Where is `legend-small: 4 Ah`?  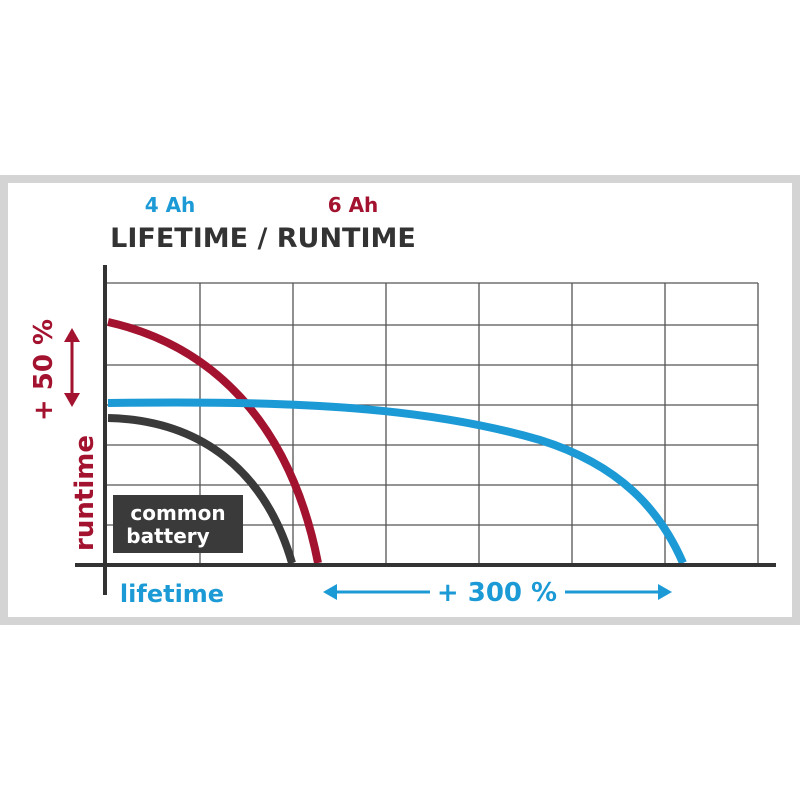 legend-small: 4 Ah is located at coordinates (170, 205).